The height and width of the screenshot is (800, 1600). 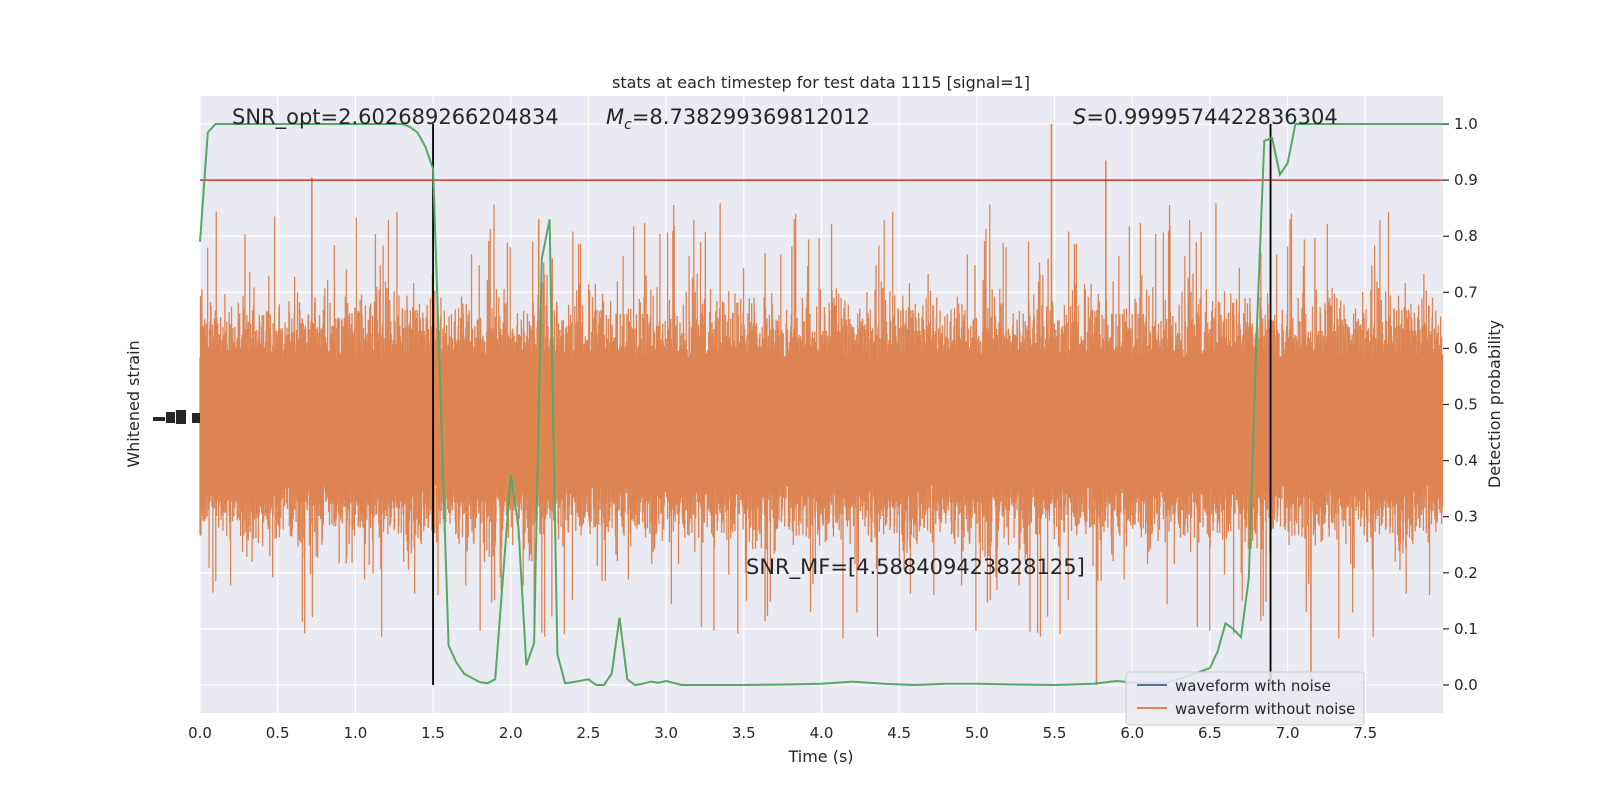 I want to click on x-tick-label: 3.5, so click(x=744, y=733).